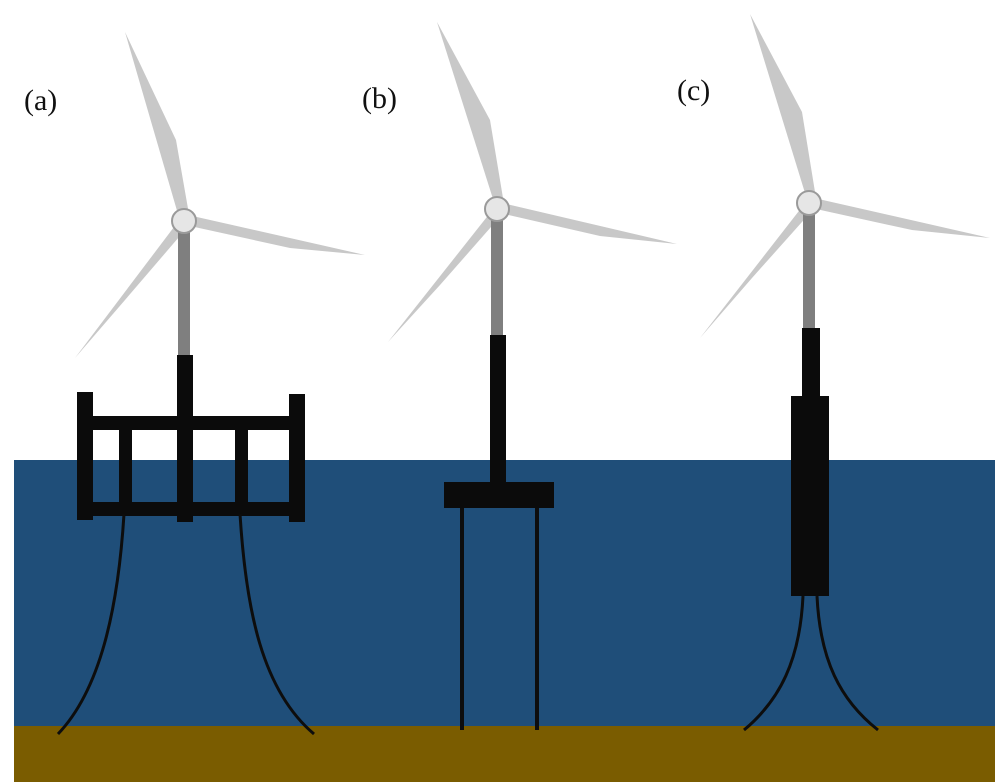 The width and height of the screenshot is (995, 782). What do you see at coordinates (847, 663) in the screenshot?
I see `mooring-line-c-right` at bounding box center [847, 663].